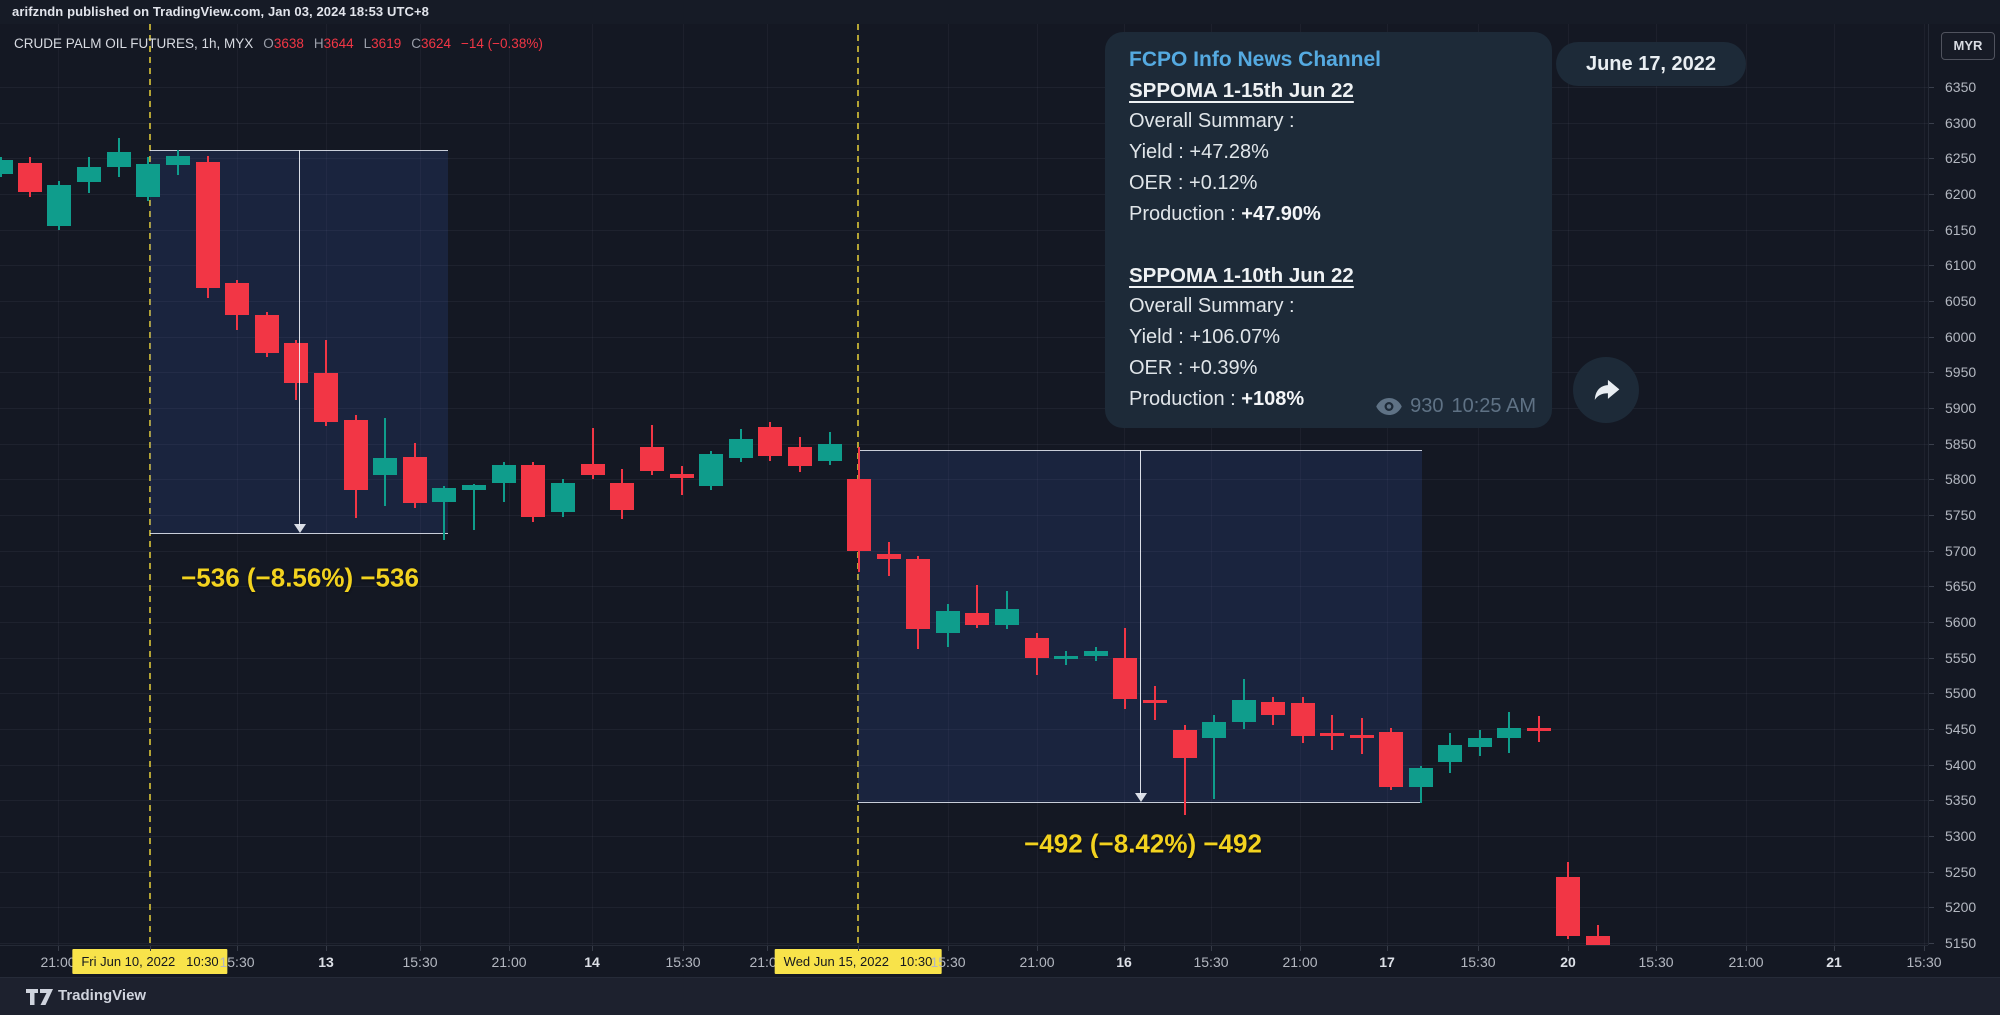  I want to click on share-button, so click(1606, 390).